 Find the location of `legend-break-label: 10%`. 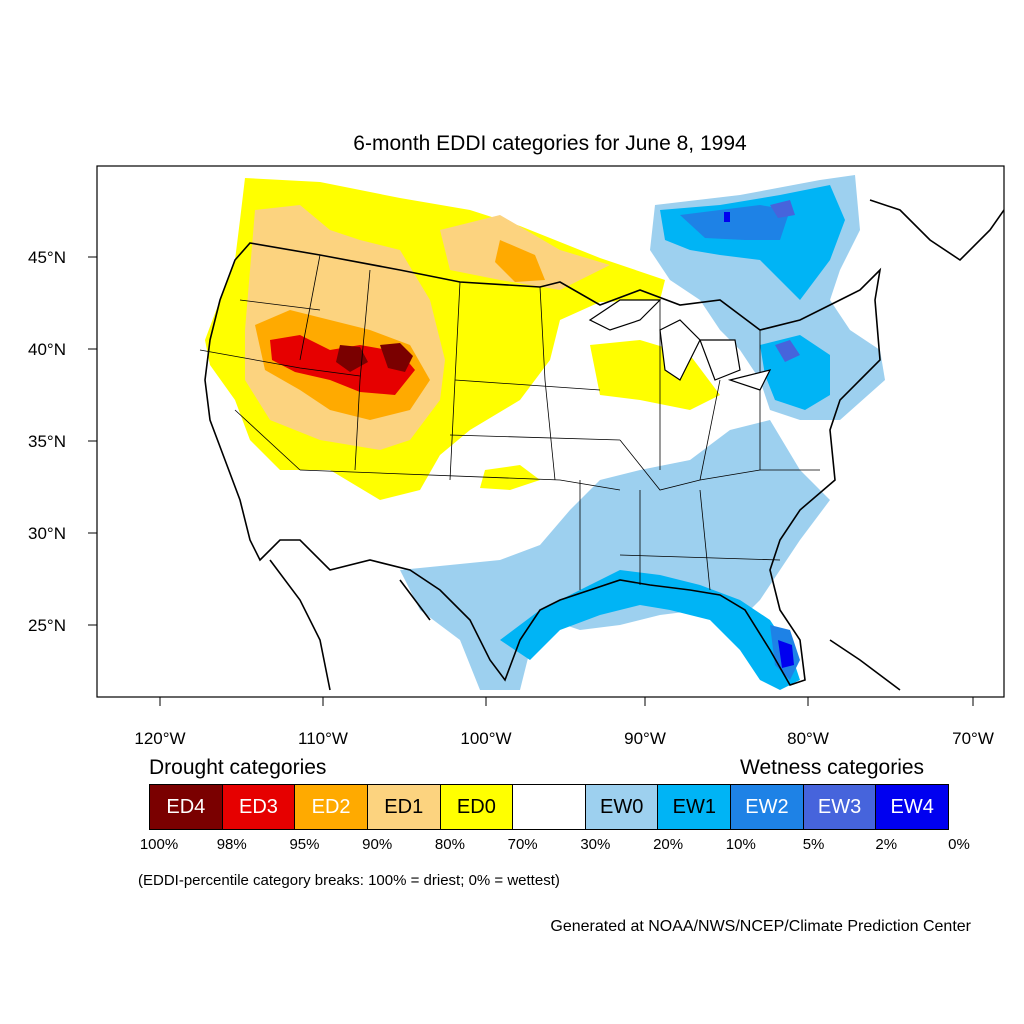

legend-break-label: 10% is located at coordinates (740, 844).